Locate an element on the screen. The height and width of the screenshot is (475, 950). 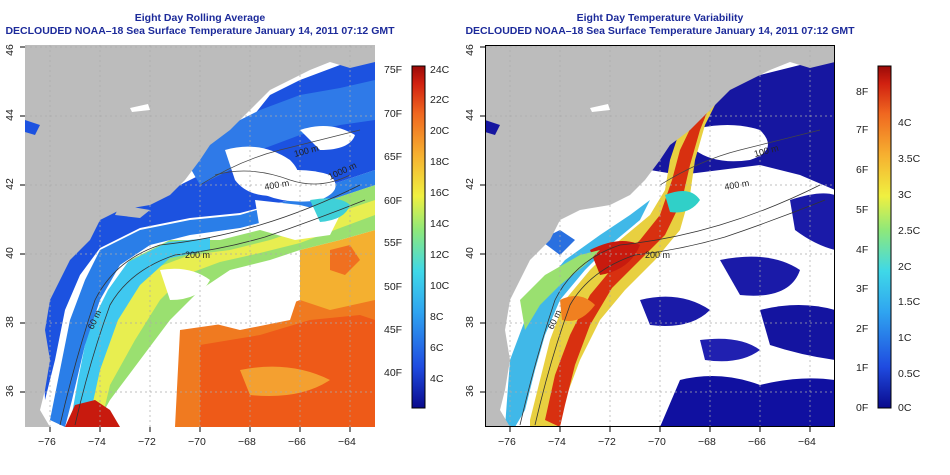
colorbar-f-label: 5F is located at coordinates (862, 210).